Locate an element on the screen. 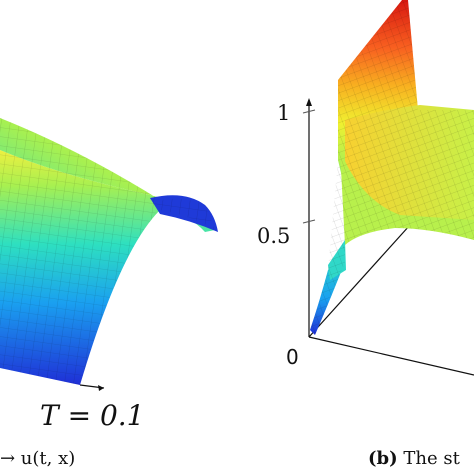 The width and height of the screenshot is (474, 474). x-axis is located at coordinates (391, 356).